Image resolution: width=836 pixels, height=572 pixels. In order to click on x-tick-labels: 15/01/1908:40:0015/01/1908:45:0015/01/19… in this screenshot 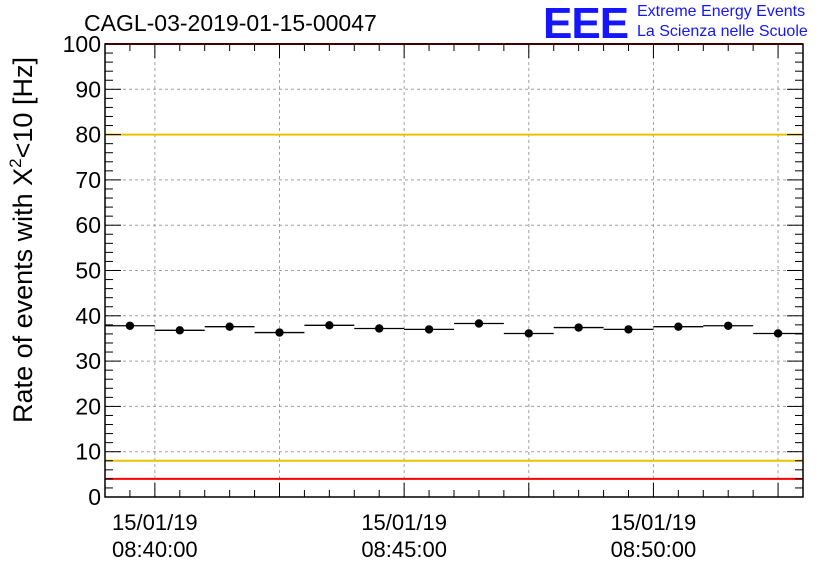, I will do `click(404, 536)`.